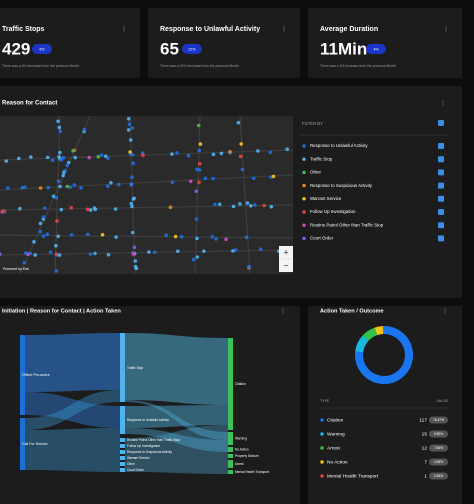  What do you see at coordinates (285, 252) in the screenshot?
I see `zoom-in: +` at bounding box center [285, 252].